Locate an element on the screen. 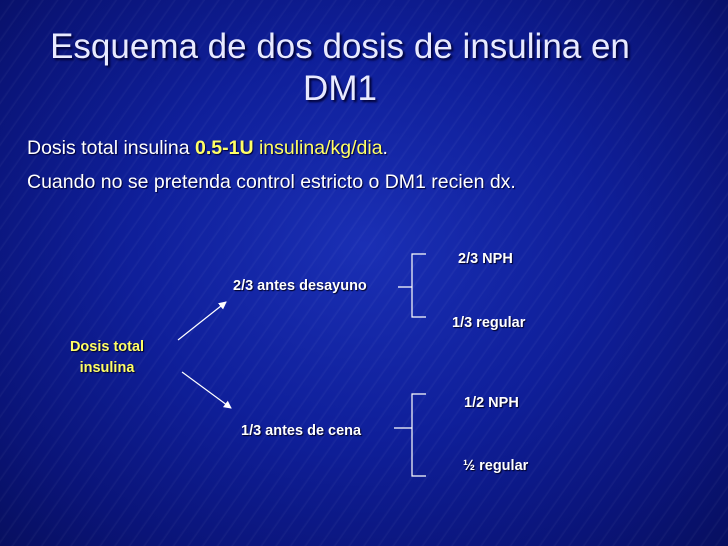 This screenshot has width=728, height=546. total-dose-prefix: Dosis total insulina is located at coordinates (111, 148).